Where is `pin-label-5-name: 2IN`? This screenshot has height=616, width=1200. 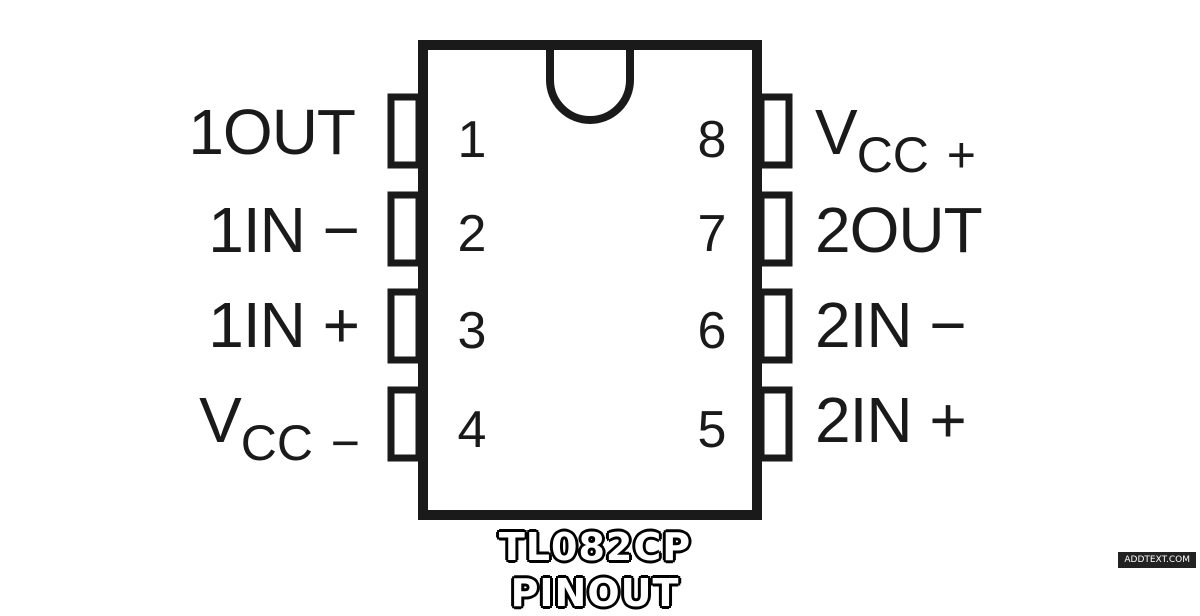 pin-label-5-name: 2IN is located at coordinates (864, 420).